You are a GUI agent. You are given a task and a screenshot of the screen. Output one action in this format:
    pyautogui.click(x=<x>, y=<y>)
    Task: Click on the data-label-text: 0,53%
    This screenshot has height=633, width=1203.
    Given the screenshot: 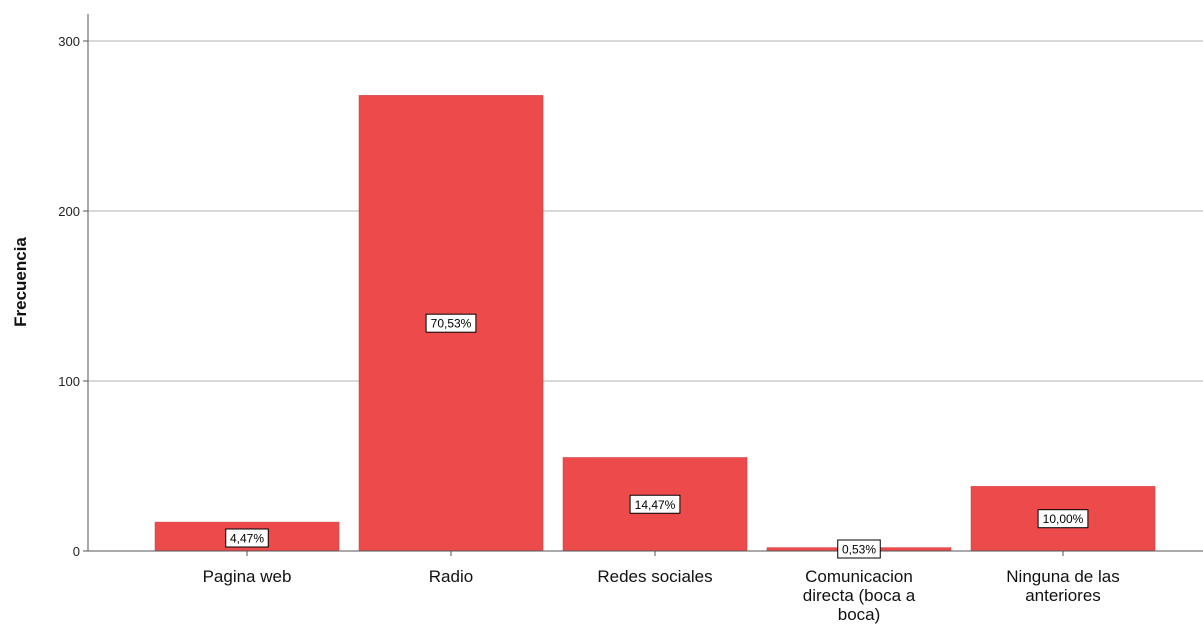 What is the action you would take?
    pyautogui.click(x=859, y=550)
    